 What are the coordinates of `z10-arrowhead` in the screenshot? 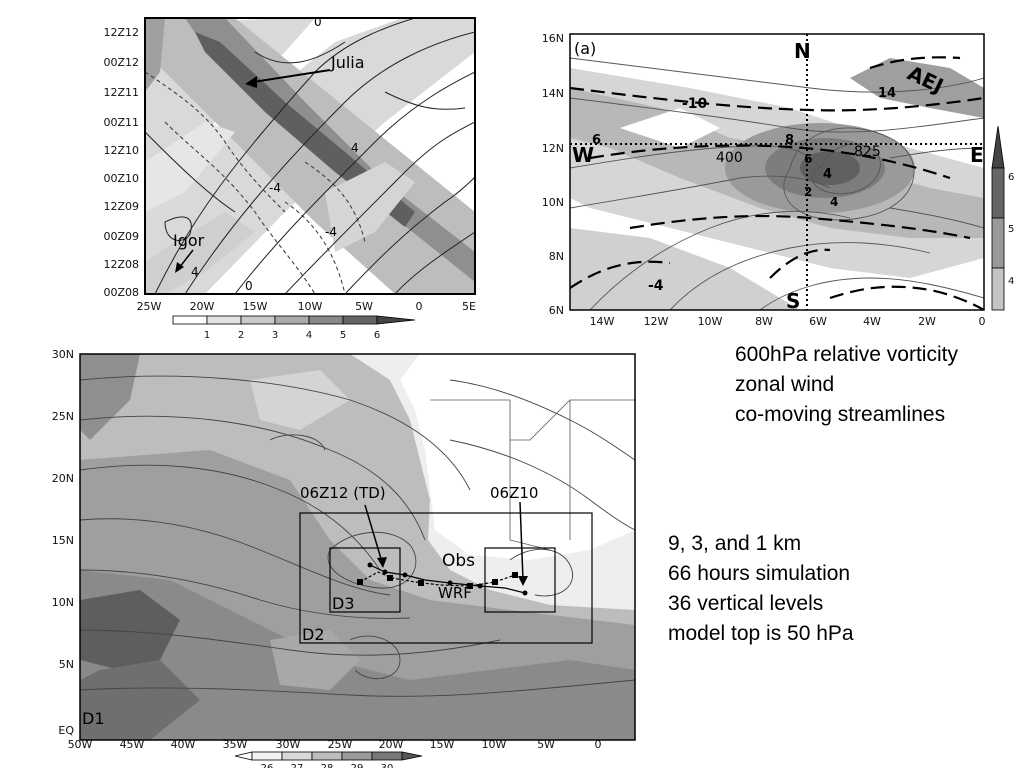 It's located at (523, 581).